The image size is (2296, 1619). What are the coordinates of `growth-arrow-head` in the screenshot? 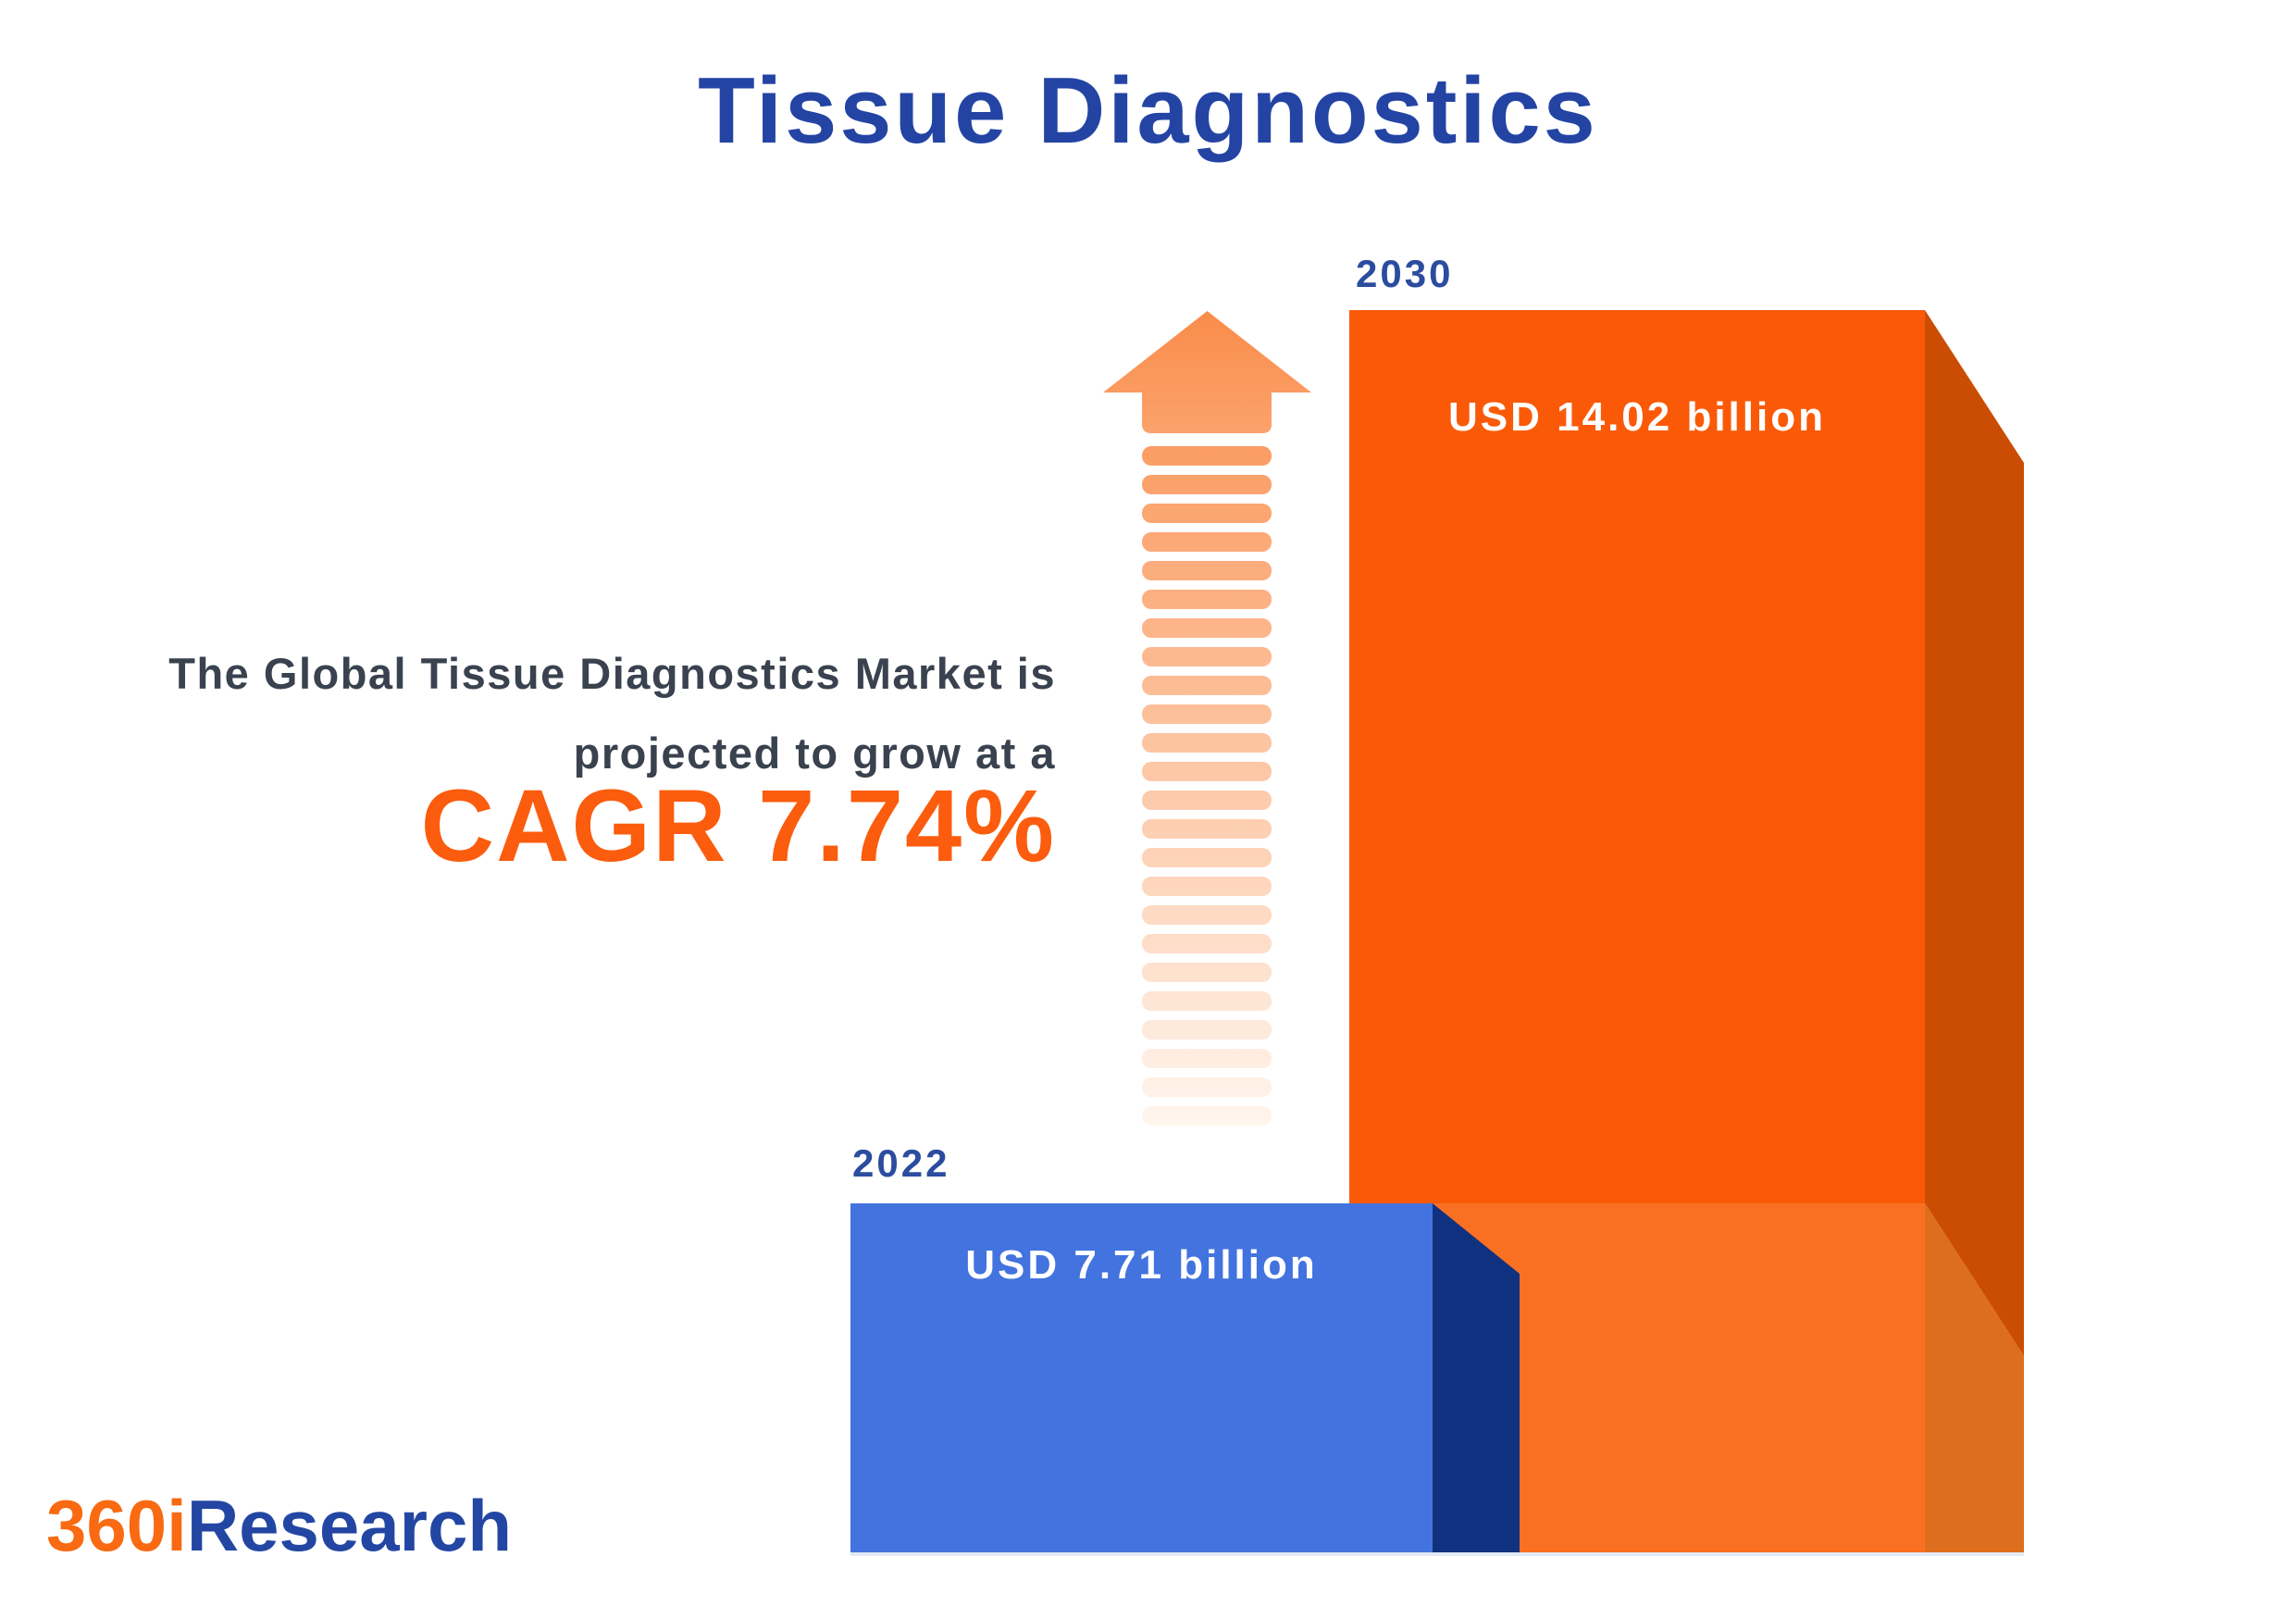 It's located at (1207, 372).